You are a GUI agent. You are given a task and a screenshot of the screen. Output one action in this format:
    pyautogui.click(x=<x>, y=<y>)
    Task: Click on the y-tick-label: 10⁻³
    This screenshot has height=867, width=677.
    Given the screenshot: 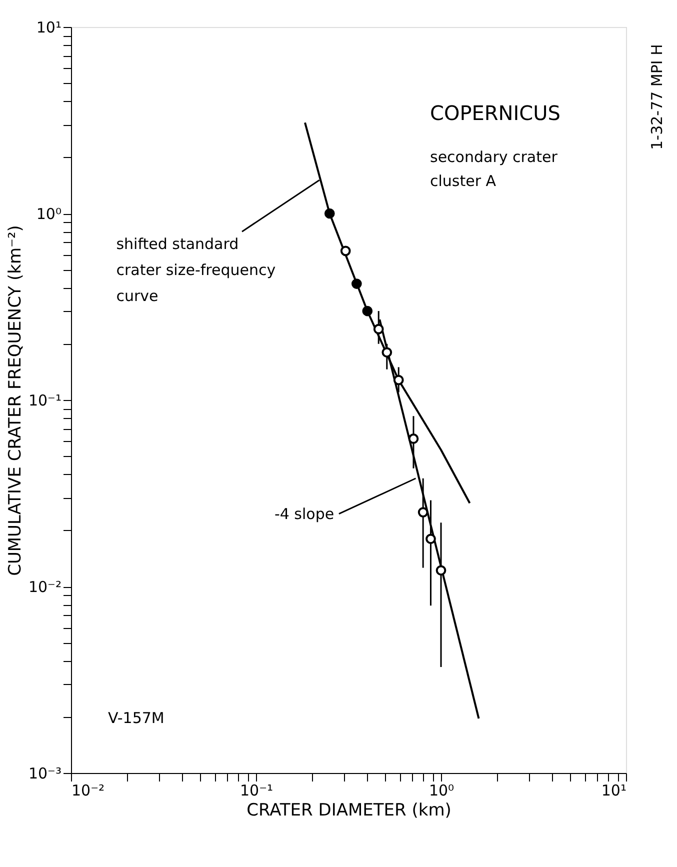 What is the action you would take?
    pyautogui.click(x=45, y=773)
    